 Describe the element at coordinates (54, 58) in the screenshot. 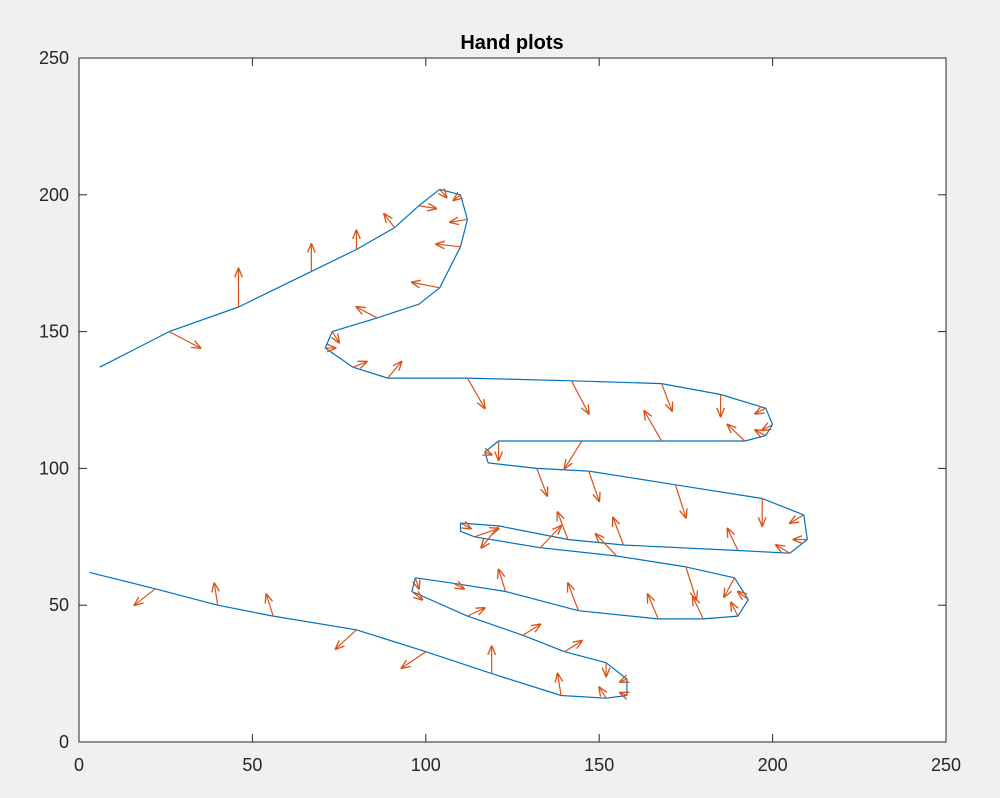

I see `y-tick-label: 250` at that location.